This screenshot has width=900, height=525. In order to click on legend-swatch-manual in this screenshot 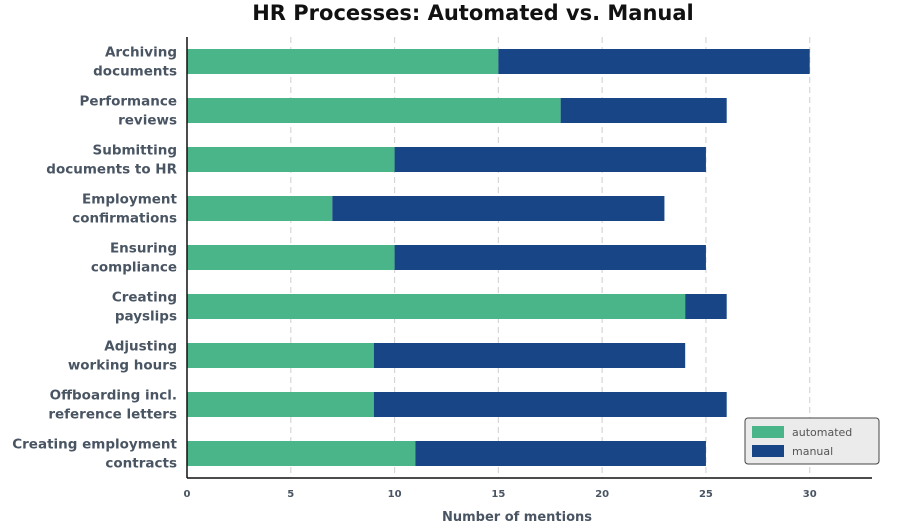, I will do `click(768, 451)`.